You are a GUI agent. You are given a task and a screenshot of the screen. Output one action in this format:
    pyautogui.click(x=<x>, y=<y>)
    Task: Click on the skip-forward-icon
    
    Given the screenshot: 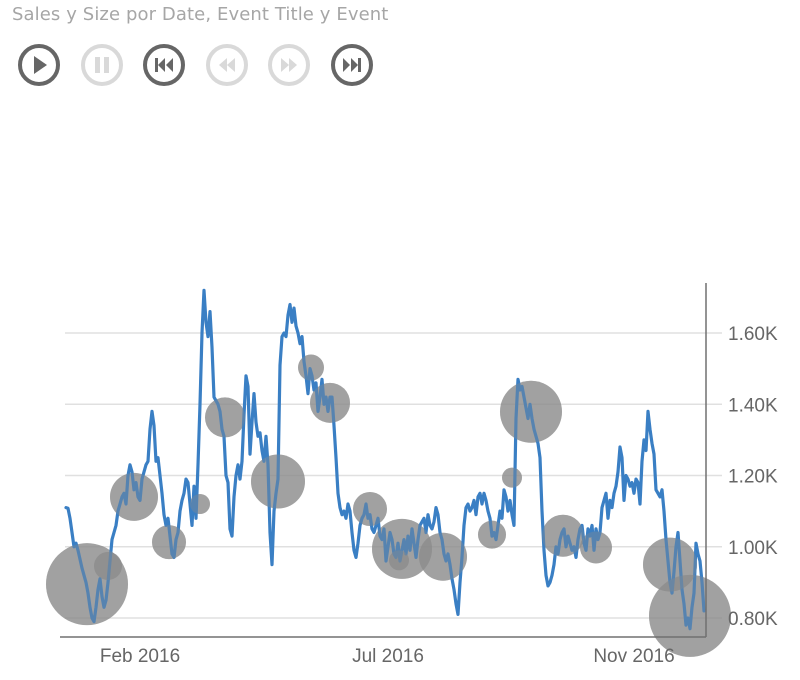 What is the action you would take?
    pyautogui.click(x=352, y=65)
    